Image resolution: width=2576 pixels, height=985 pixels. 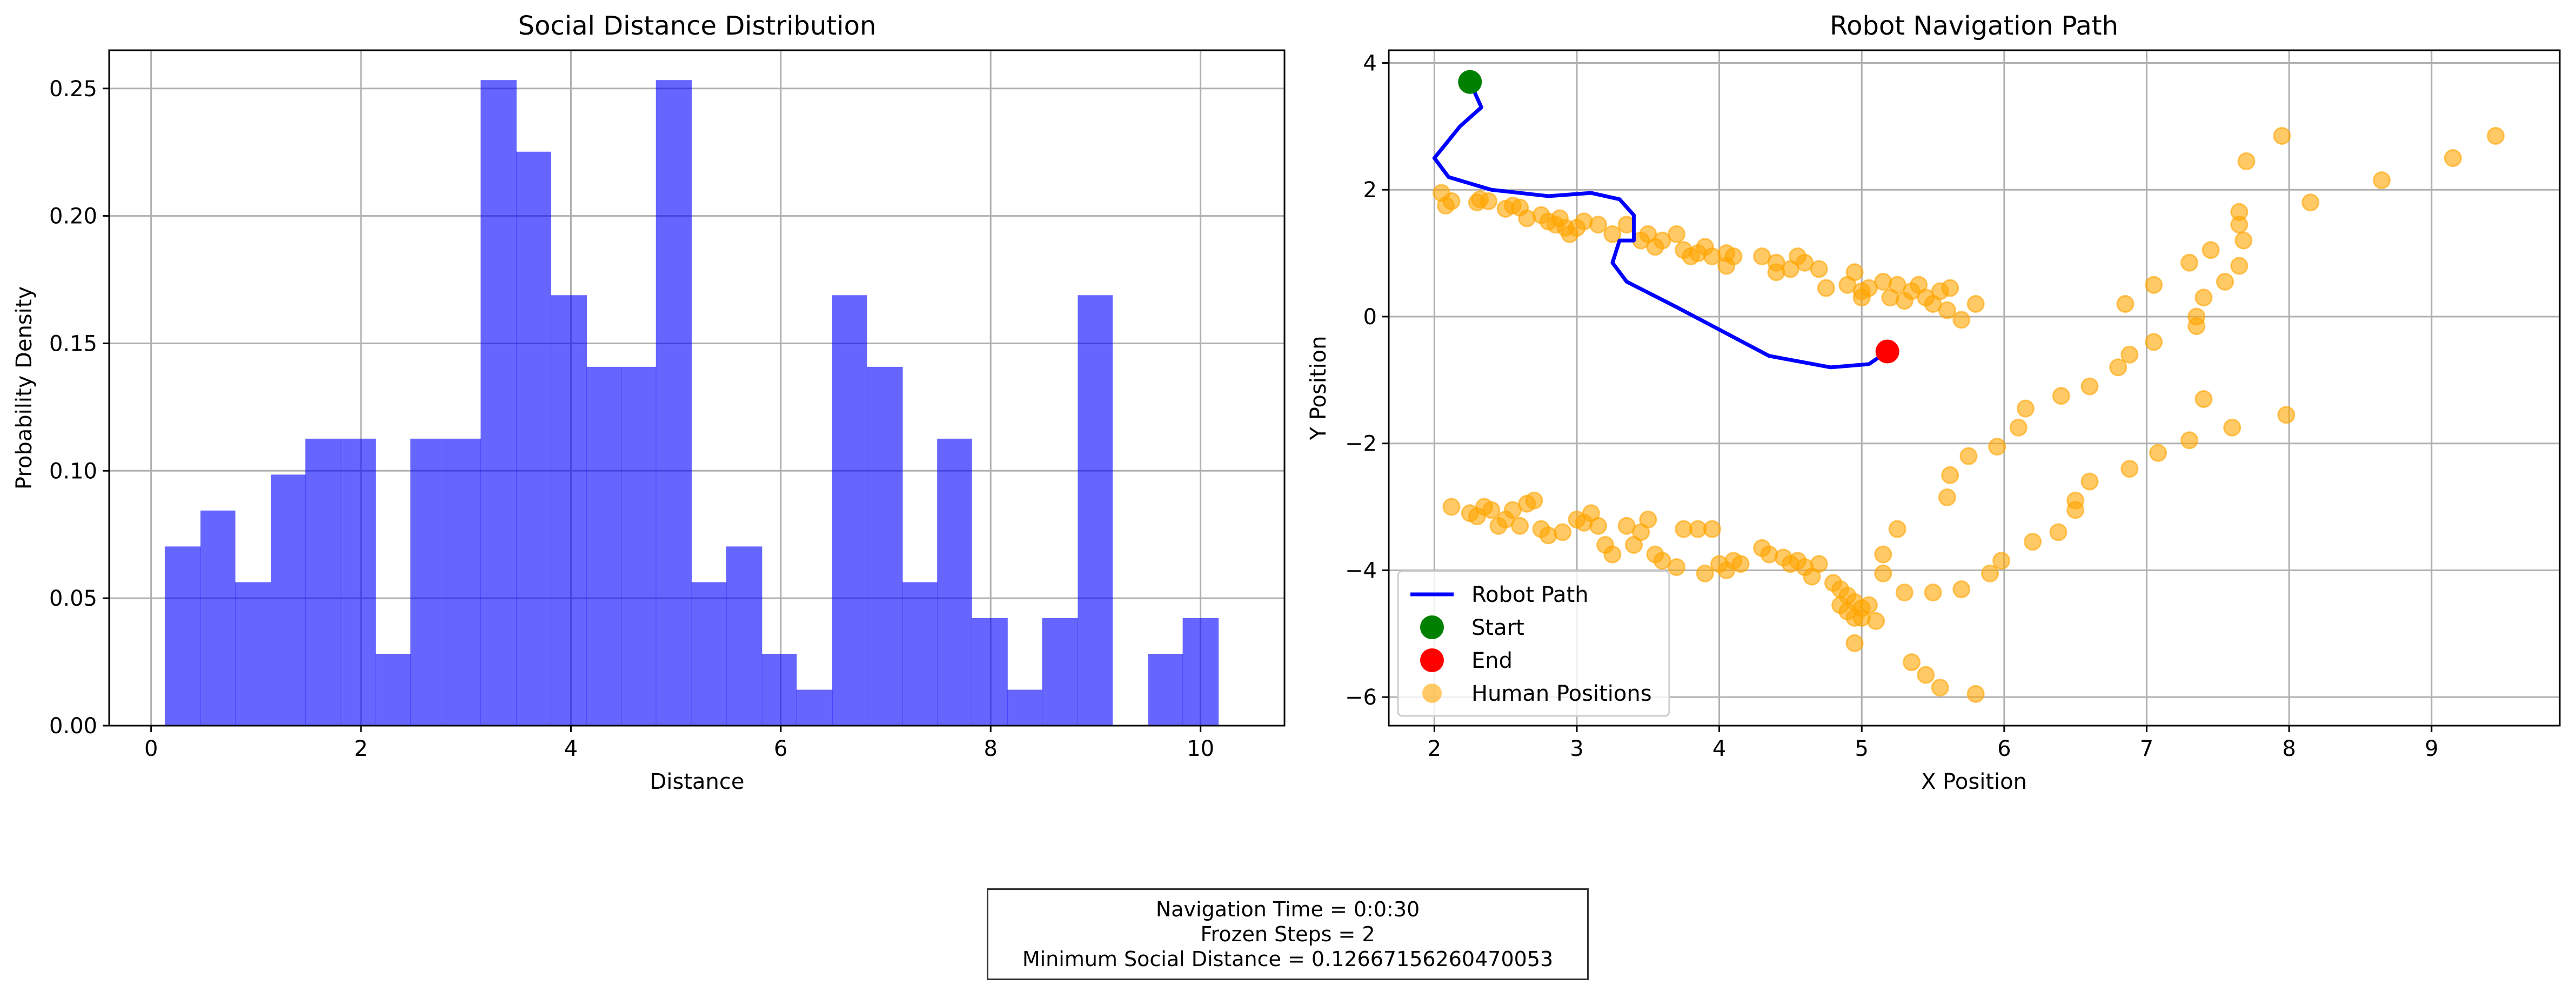 I want to click on histogram-x-tick-label: 8, so click(x=991, y=749).